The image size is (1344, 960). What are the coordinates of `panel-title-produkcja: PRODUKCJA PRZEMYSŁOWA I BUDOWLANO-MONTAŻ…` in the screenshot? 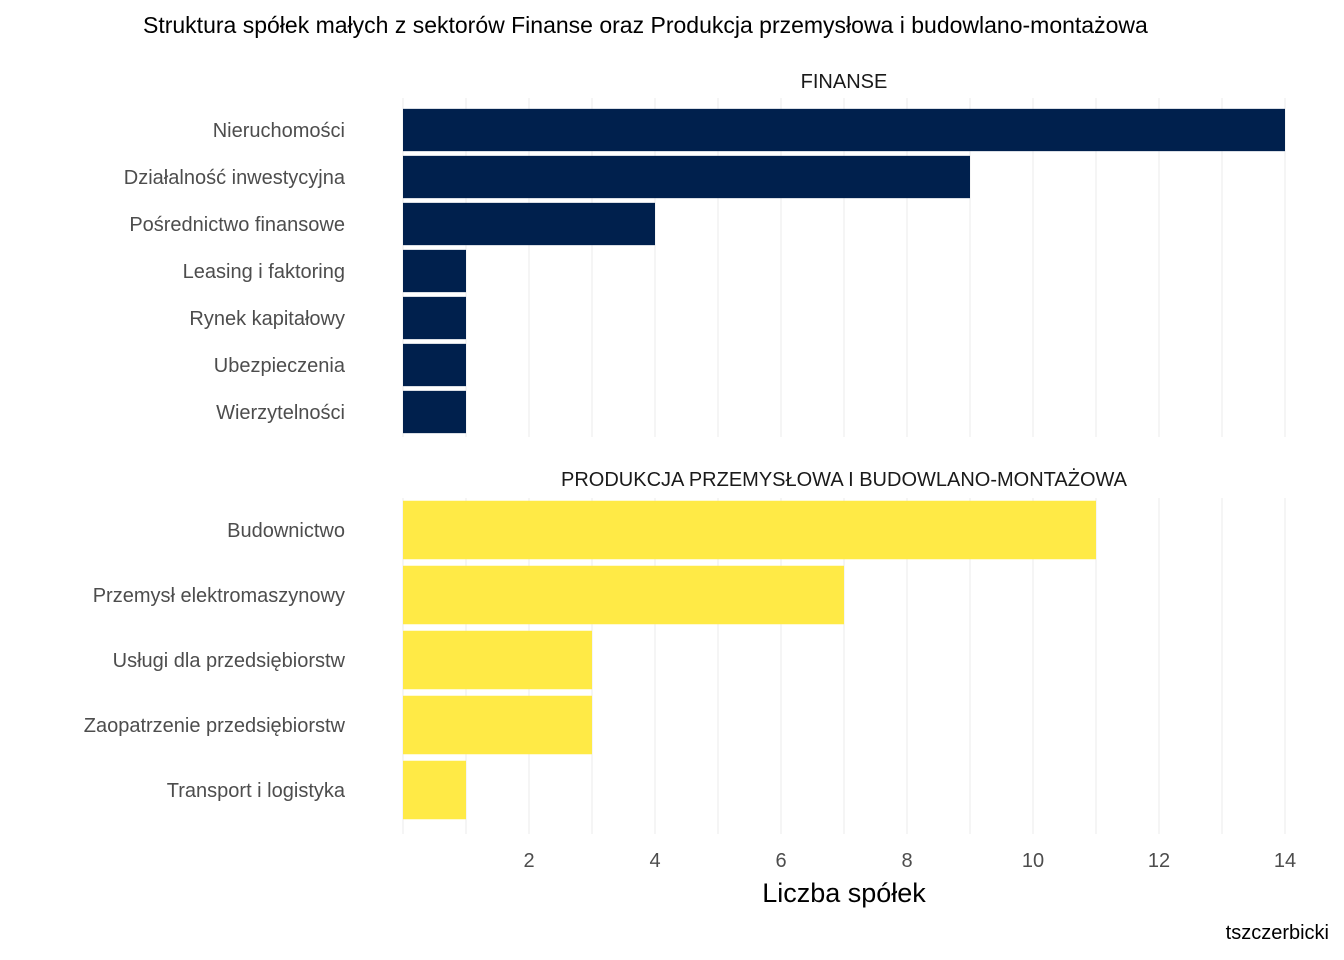 It's located at (844, 479).